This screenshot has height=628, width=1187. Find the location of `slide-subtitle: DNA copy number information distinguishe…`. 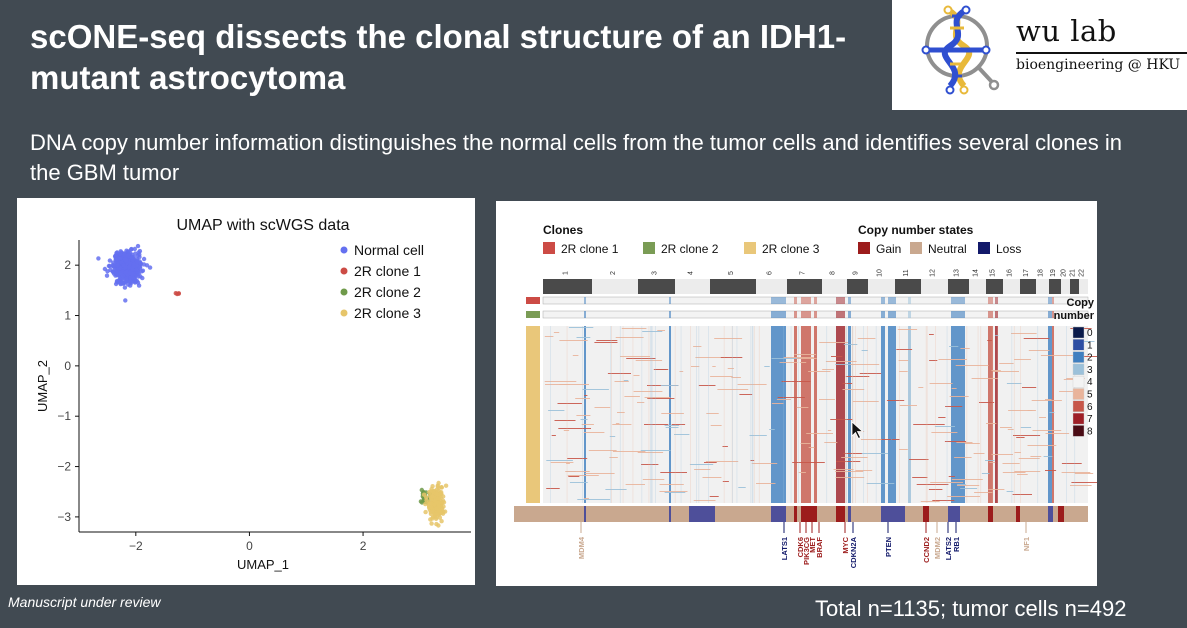

slide-subtitle: DNA copy number information distinguishe… is located at coordinates (576, 157).